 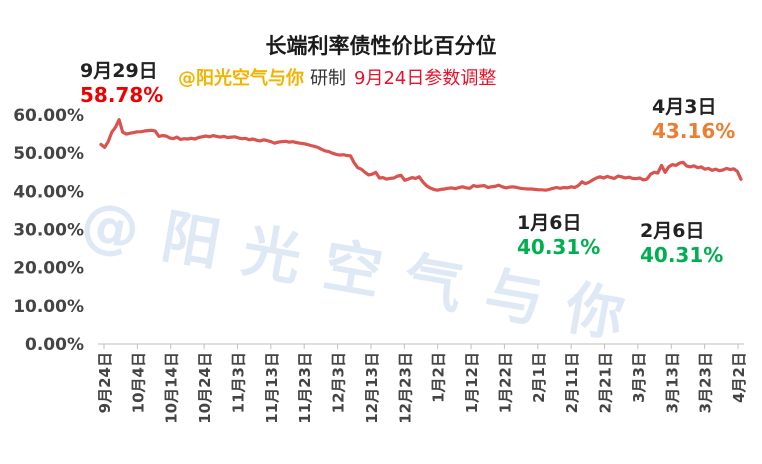 What do you see at coordinates (739, 377) in the screenshot?
I see `x-tick-label: 4月2日` at bounding box center [739, 377].